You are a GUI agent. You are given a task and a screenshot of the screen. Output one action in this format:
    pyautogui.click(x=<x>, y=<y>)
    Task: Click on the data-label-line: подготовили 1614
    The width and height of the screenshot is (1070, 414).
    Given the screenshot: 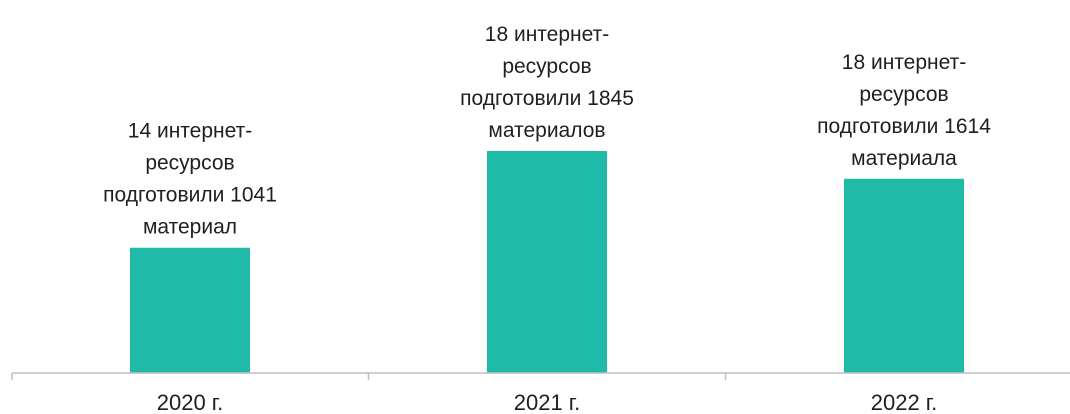 What is the action you would take?
    pyautogui.click(x=904, y=126)
    